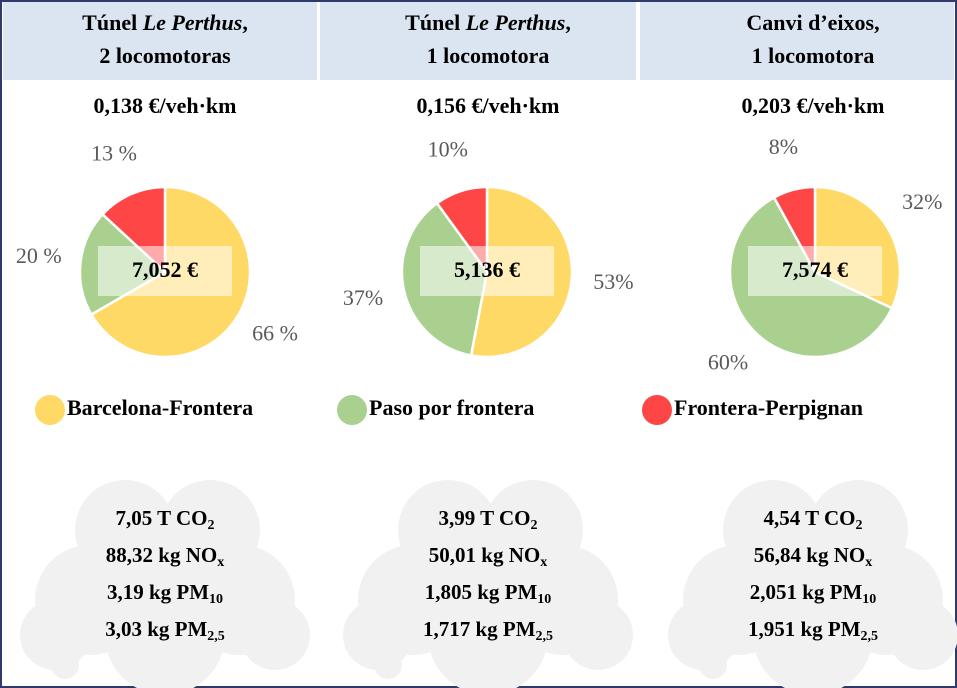 Image resolution: width=957 pixels, height=688 pixels. Describe the element at coordinates (922, 201) in the screenshot. I see `pie-label: 32%` at that location.